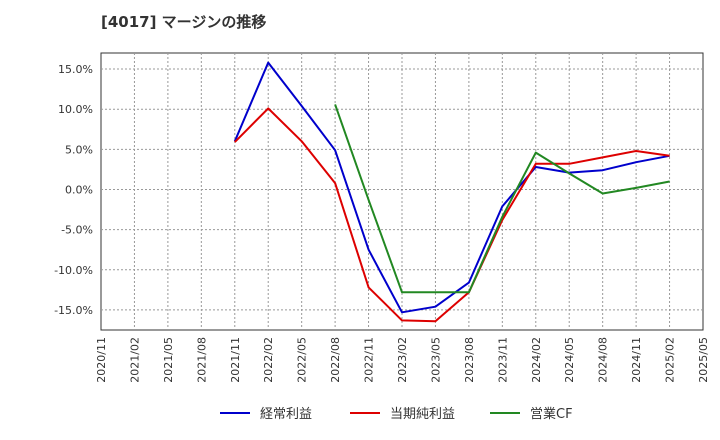 The image size is (720, 440). I want to click on x-tick-label: 2022/02, so click(268, 360).